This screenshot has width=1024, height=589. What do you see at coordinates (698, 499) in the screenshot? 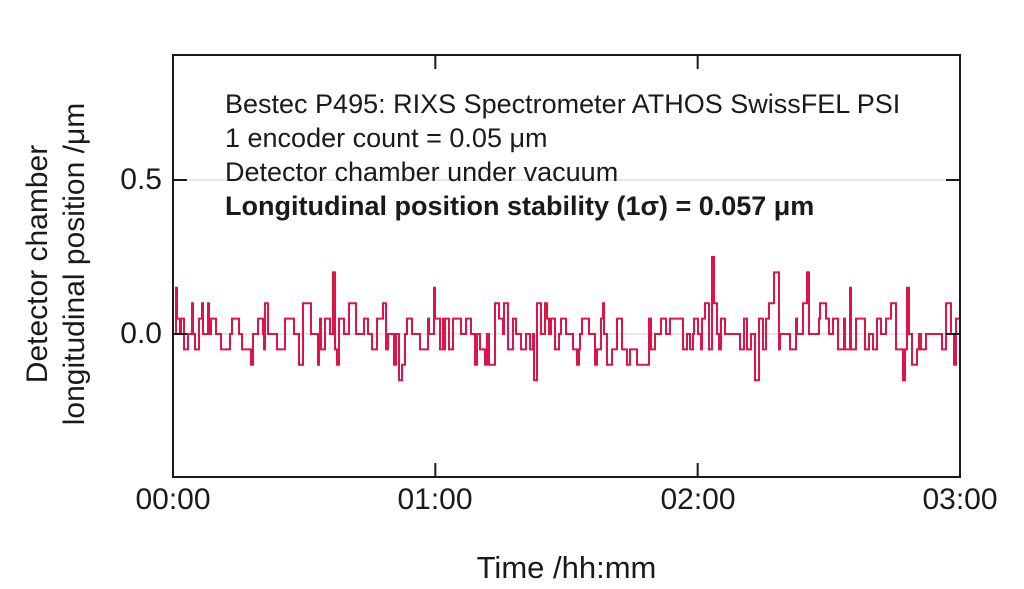
I see `x-tick-label-0200: 02:00` at bounding box center [698, 499].